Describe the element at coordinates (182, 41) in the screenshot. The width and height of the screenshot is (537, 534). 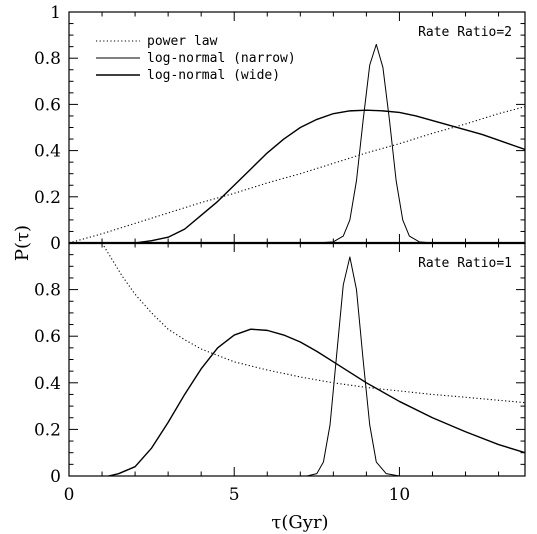
I see `legend-entry-label: power law` at that location.